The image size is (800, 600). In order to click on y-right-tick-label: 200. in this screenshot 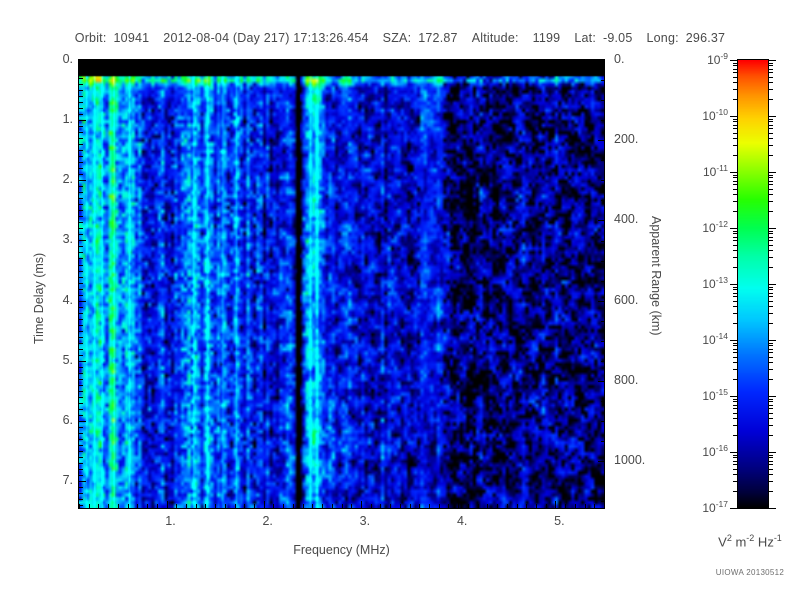, I will do `click(626, 139)`.